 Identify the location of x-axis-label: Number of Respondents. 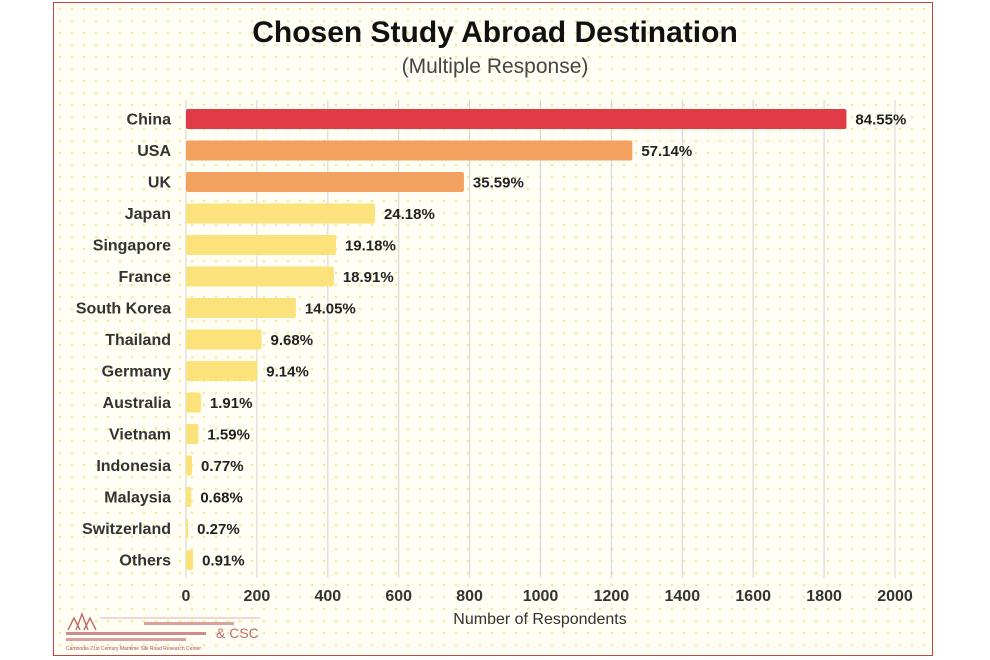
(540, 619).